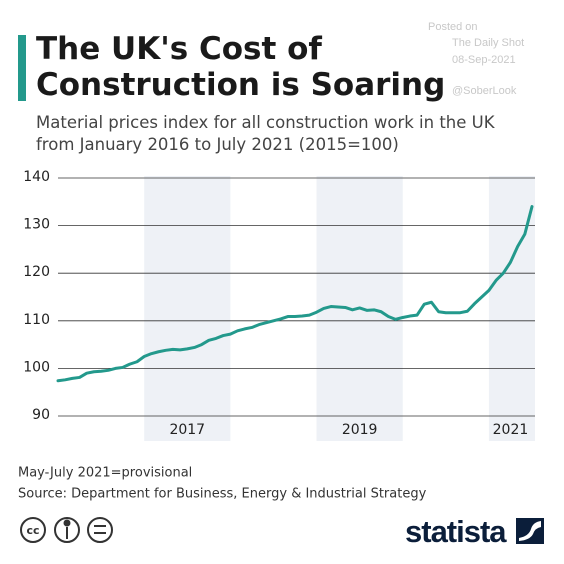 This screenshot has width=564, height=564. Describe the element at coordinates (530, 531) in the screenshot. I see `brand-icon-wave` at that location.